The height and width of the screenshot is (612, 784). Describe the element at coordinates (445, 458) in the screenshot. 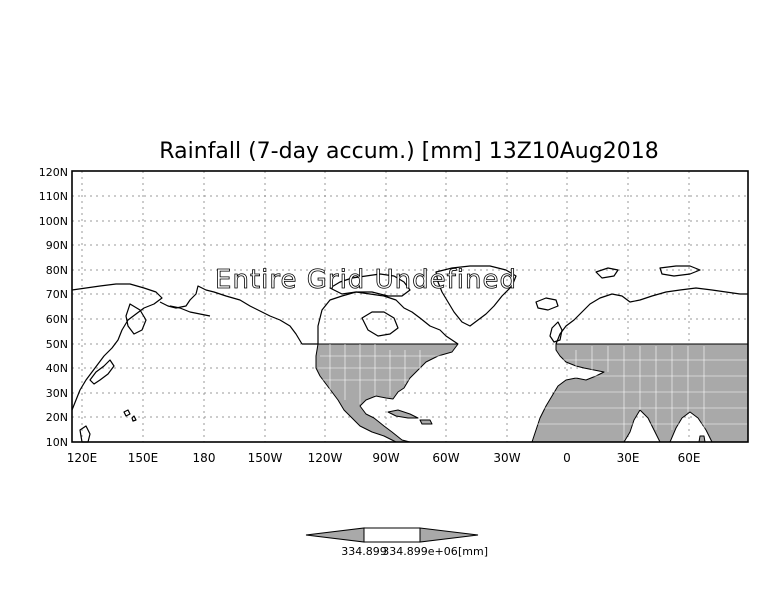

I see `lon-label: 60W` at that location.